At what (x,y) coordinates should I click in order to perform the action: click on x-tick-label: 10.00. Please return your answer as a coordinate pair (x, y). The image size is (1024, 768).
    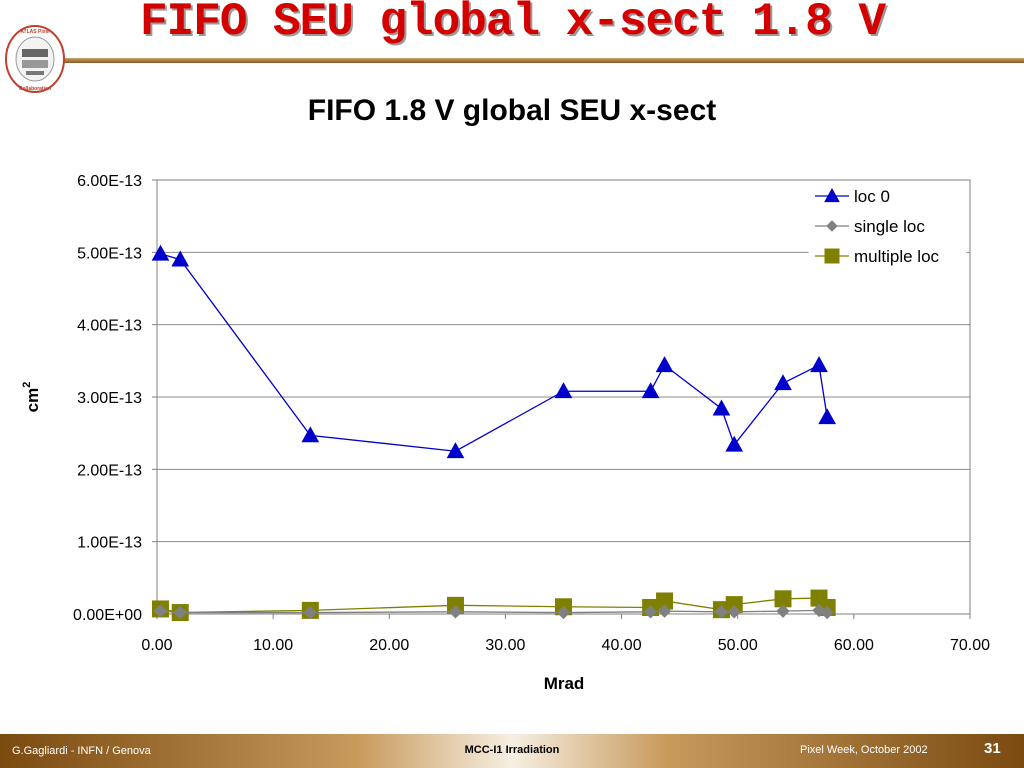
    Looking at the image, I should click on (273, 645).